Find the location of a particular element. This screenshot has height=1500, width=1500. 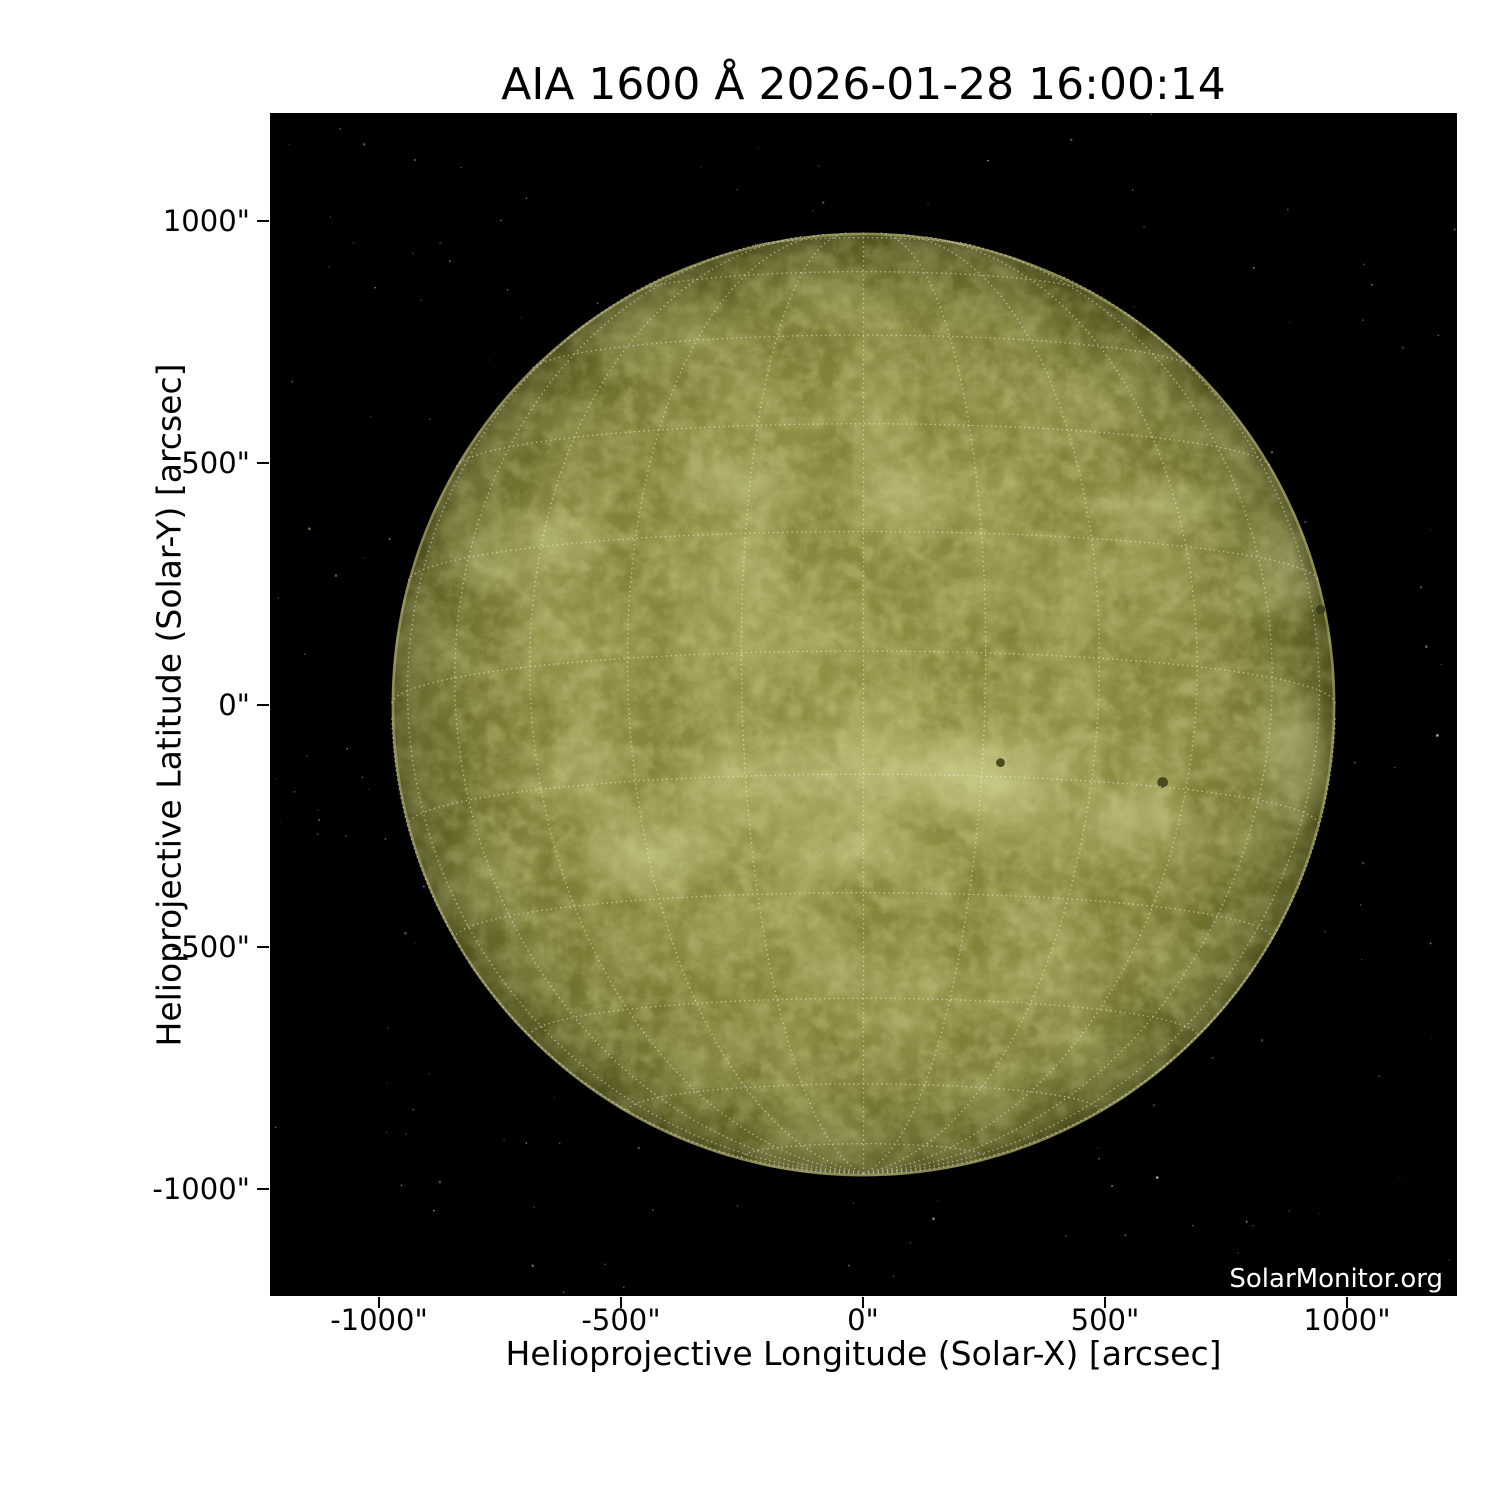

x-tick-mark--500 is located at coordinates (621, 1302).